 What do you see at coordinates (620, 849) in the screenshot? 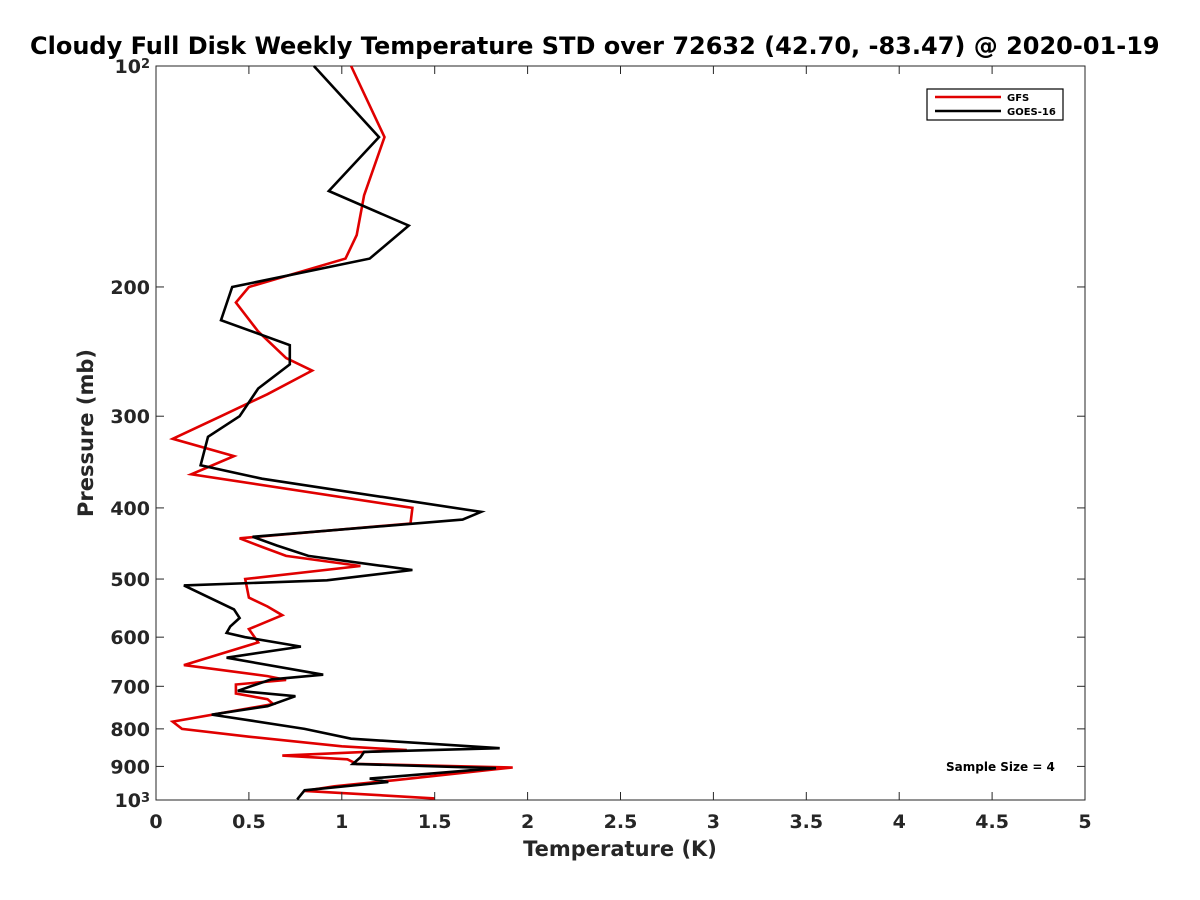
I see `x-axis-label: Temperature (K)` at bounding box center [620, 849].